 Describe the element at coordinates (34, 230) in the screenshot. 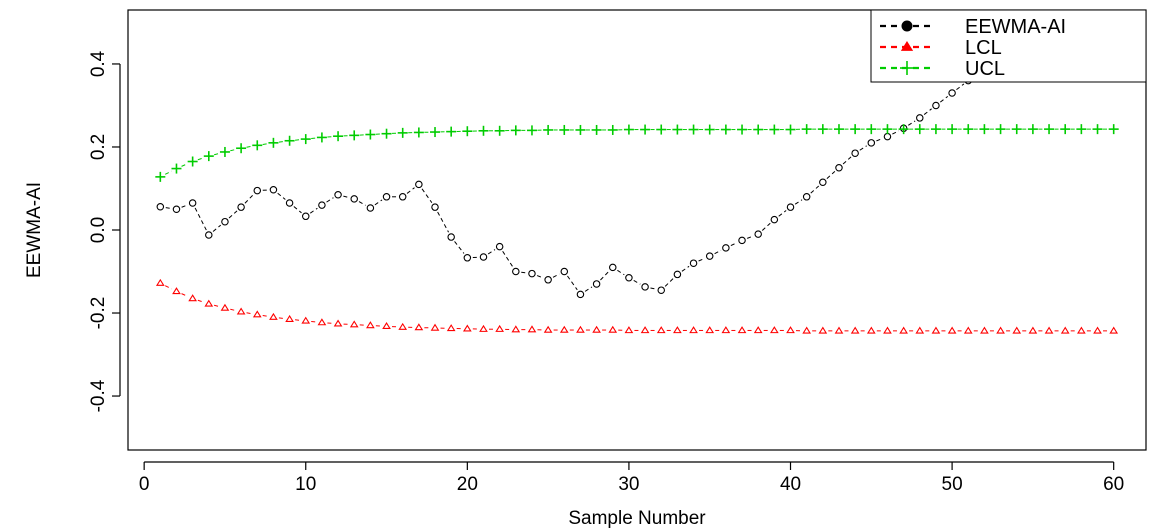

I see `y-axis-title: EEWMA-AI` at that location.